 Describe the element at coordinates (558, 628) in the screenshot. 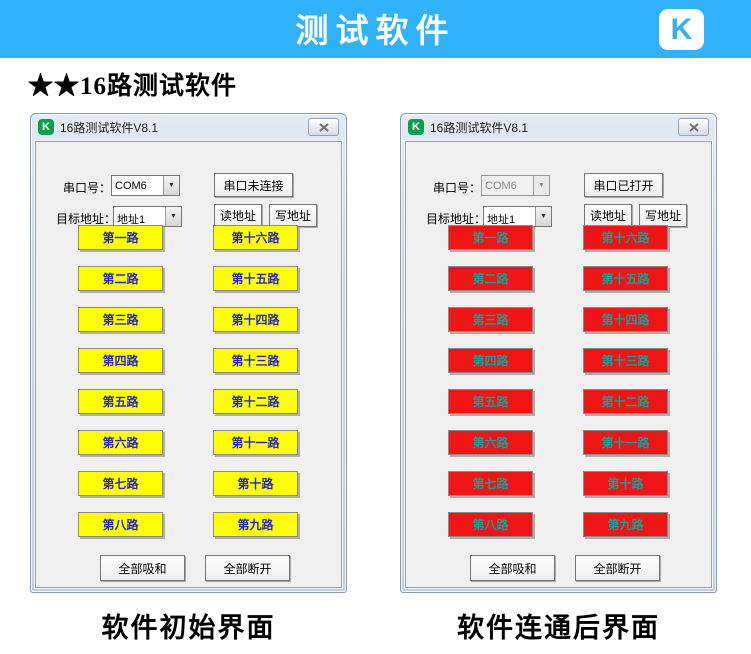

I see `caption-connected: 软件连通后界面` at that location.